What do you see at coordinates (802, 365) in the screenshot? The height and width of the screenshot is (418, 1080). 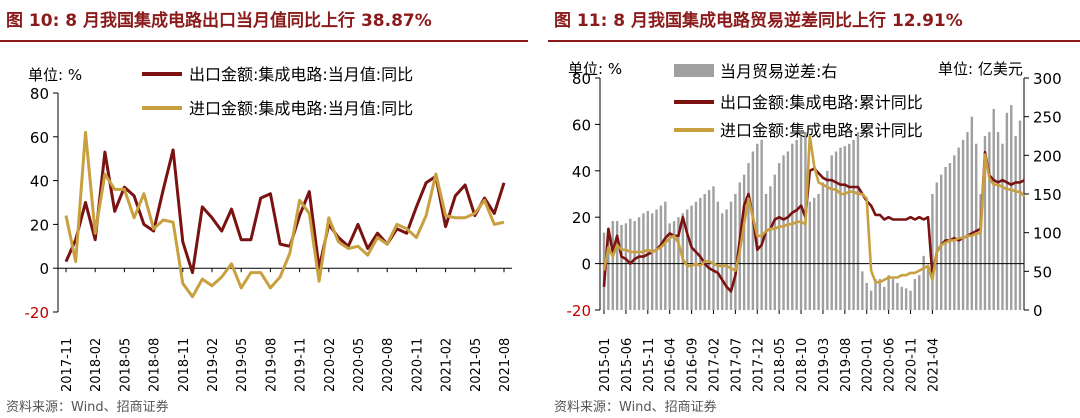 I see `x-tick-label: 2018-10` at bounding box center [802, 365].